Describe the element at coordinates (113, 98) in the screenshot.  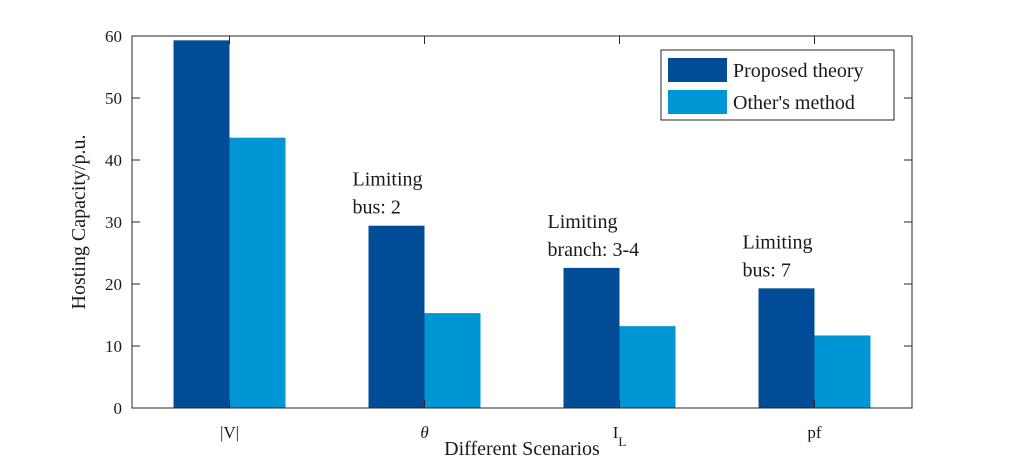
I see `y-tick-label: 50` at that location.